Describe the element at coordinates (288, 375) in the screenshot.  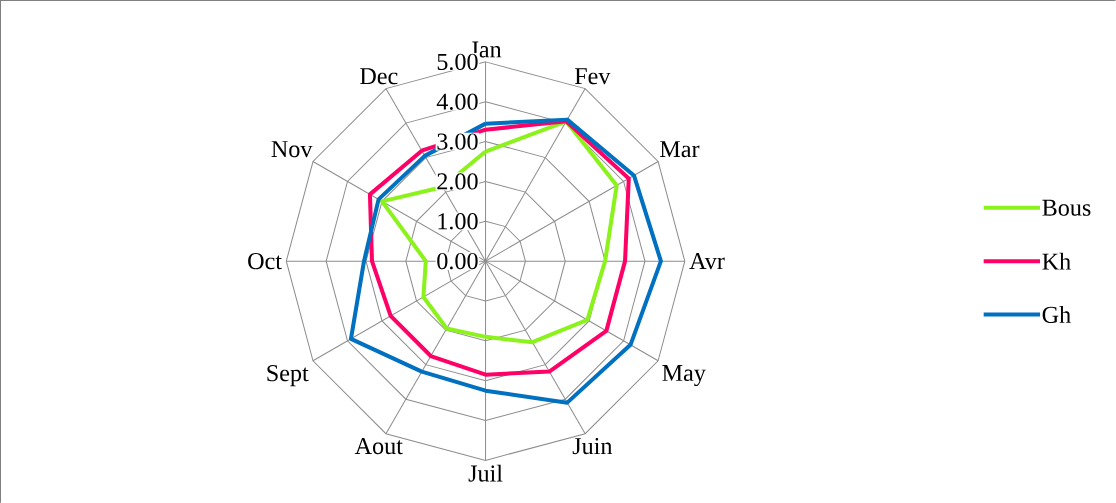
I see `spoke-label: Sept` at that location.